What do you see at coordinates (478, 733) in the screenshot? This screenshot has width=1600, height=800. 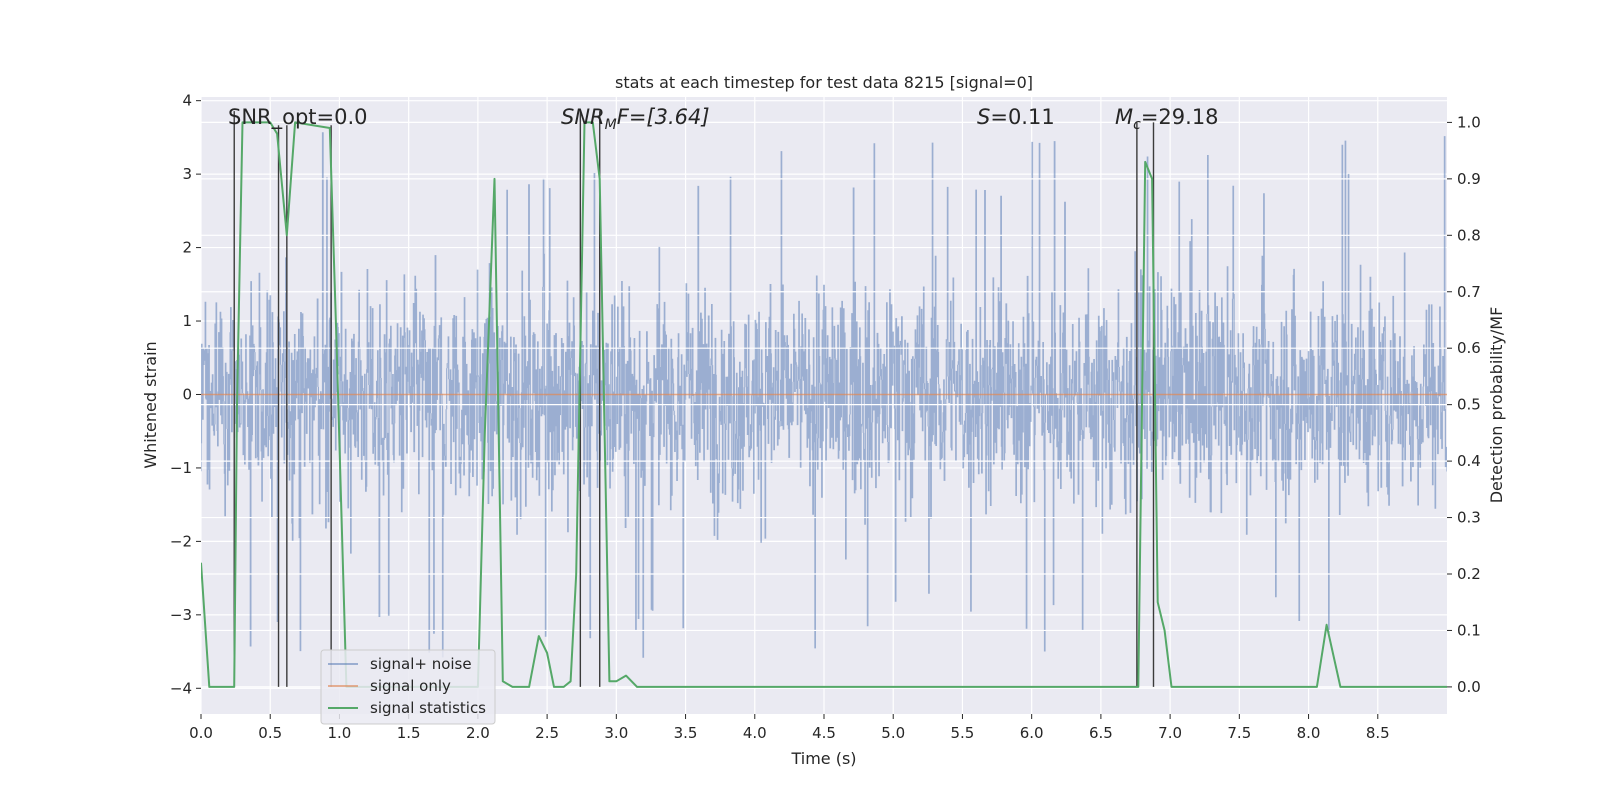 I see `x-tick-label: 2.0` at bounding box center [478, 733].